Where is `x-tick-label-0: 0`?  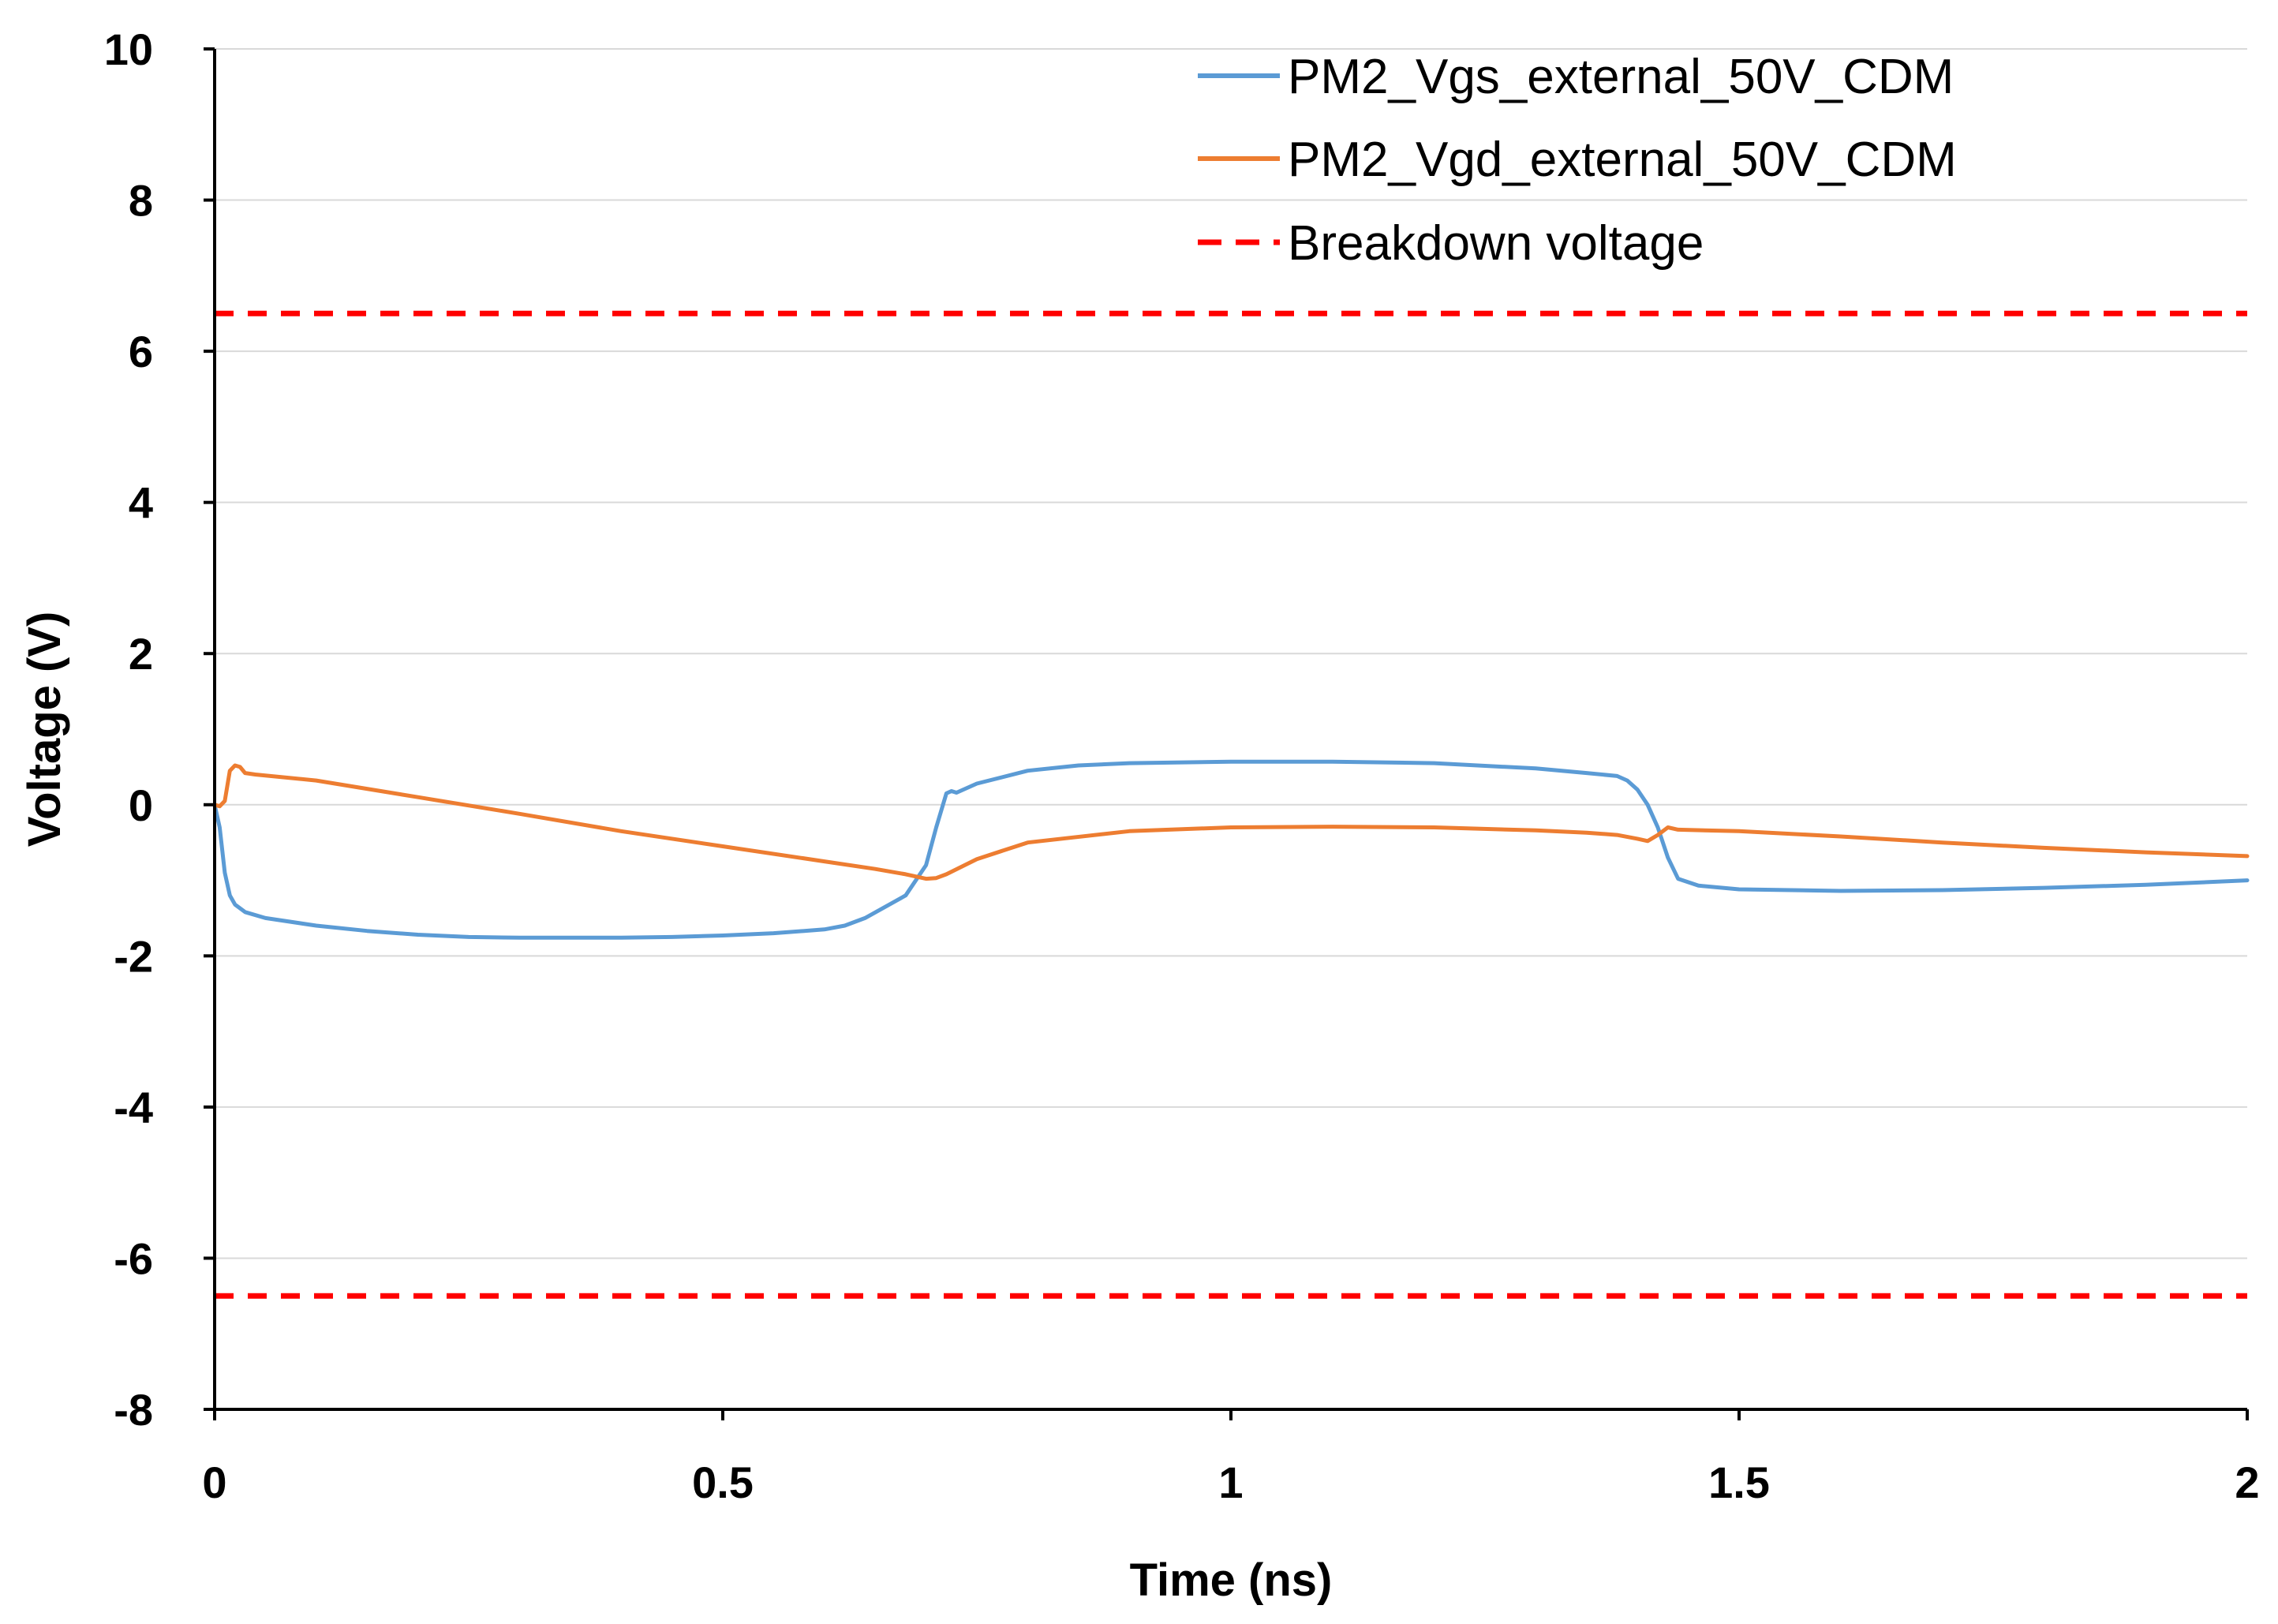
x-tick-label-0: 0 is located at coordinates (214, 1482).